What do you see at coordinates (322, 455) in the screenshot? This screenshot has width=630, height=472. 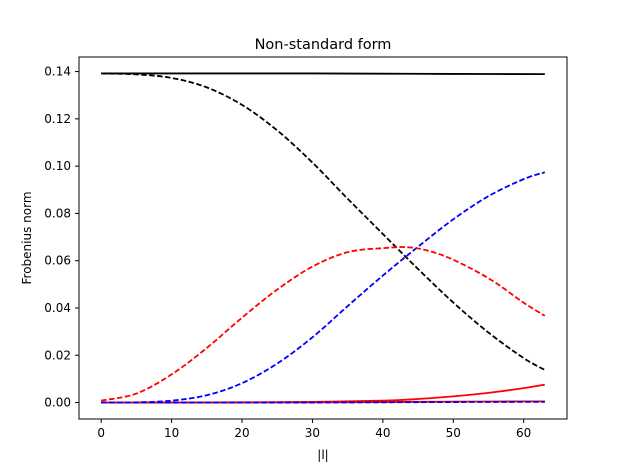 I see `x-axis-label: |l|` at bounding box center [322, 455].